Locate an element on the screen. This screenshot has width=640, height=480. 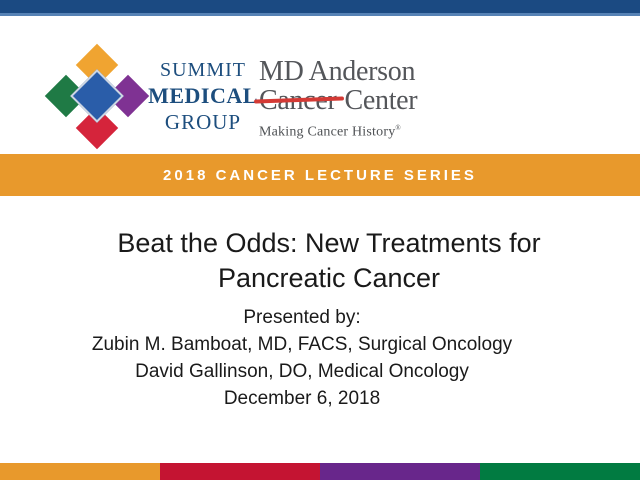
group-word: GROUP is located at coordinates (203, 122).